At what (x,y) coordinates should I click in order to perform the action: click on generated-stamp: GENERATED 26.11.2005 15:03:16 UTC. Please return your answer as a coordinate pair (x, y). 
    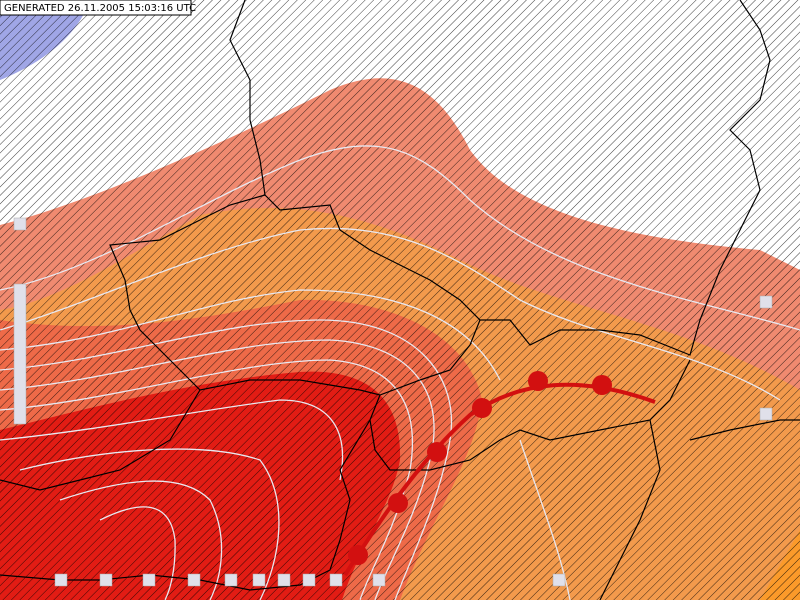
    Looking at the image, I should click on (100, 8).